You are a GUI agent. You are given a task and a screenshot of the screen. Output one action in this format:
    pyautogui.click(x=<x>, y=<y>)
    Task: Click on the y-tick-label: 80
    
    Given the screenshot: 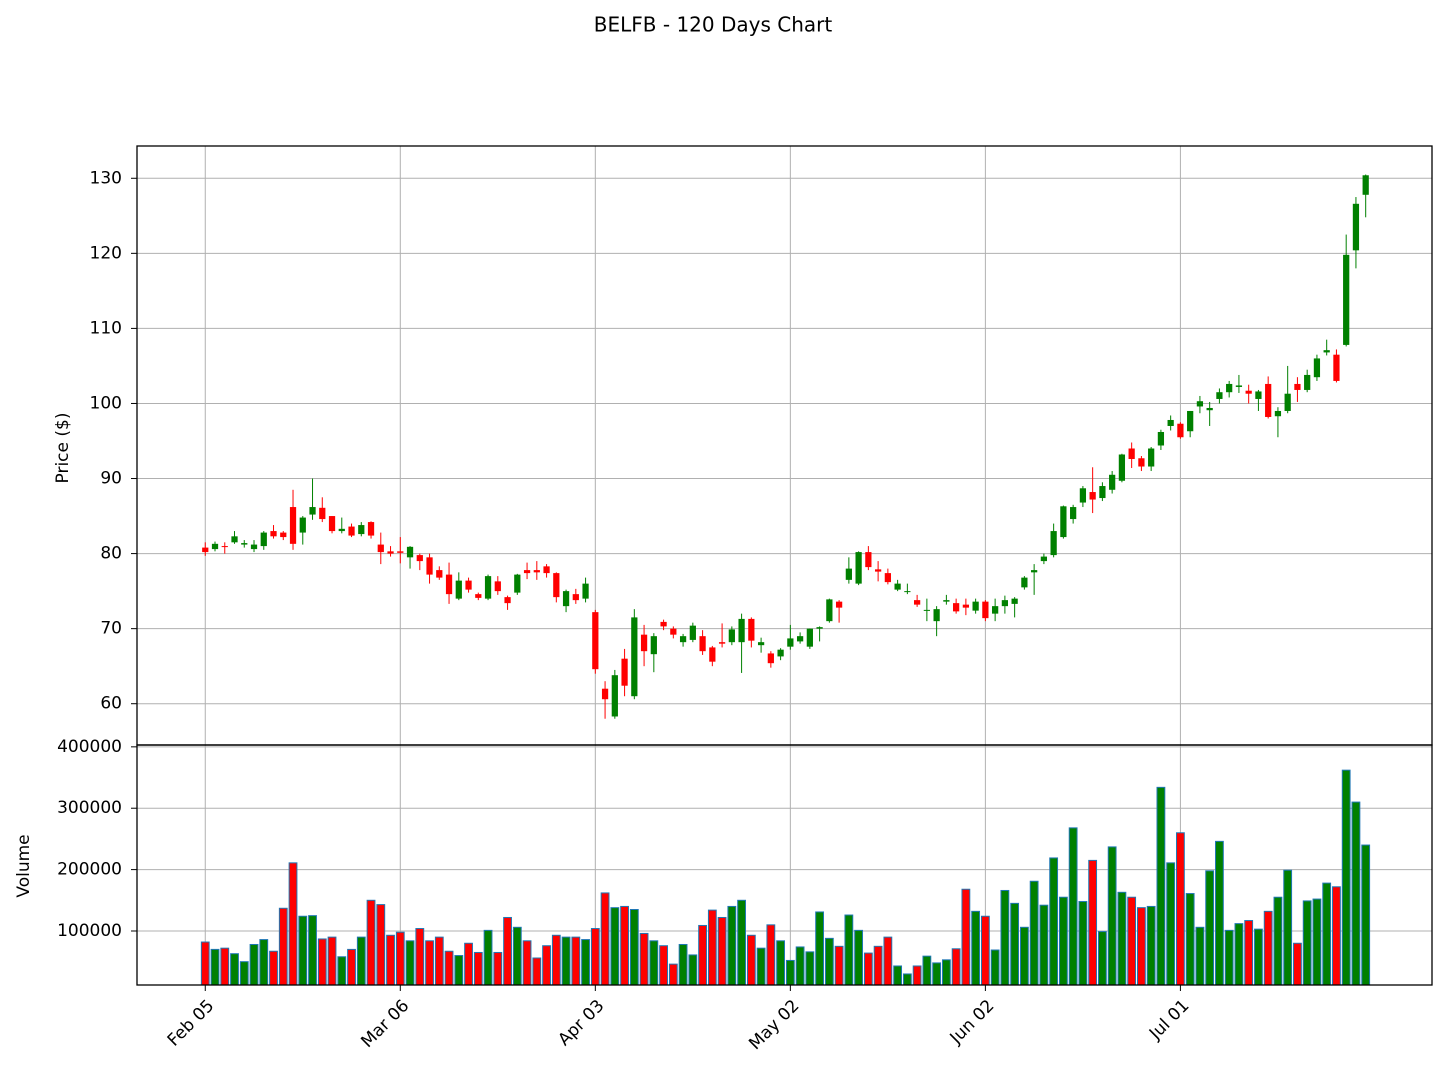 What is the action you would take?
    pyautogui.click(x=111, y=554)
    